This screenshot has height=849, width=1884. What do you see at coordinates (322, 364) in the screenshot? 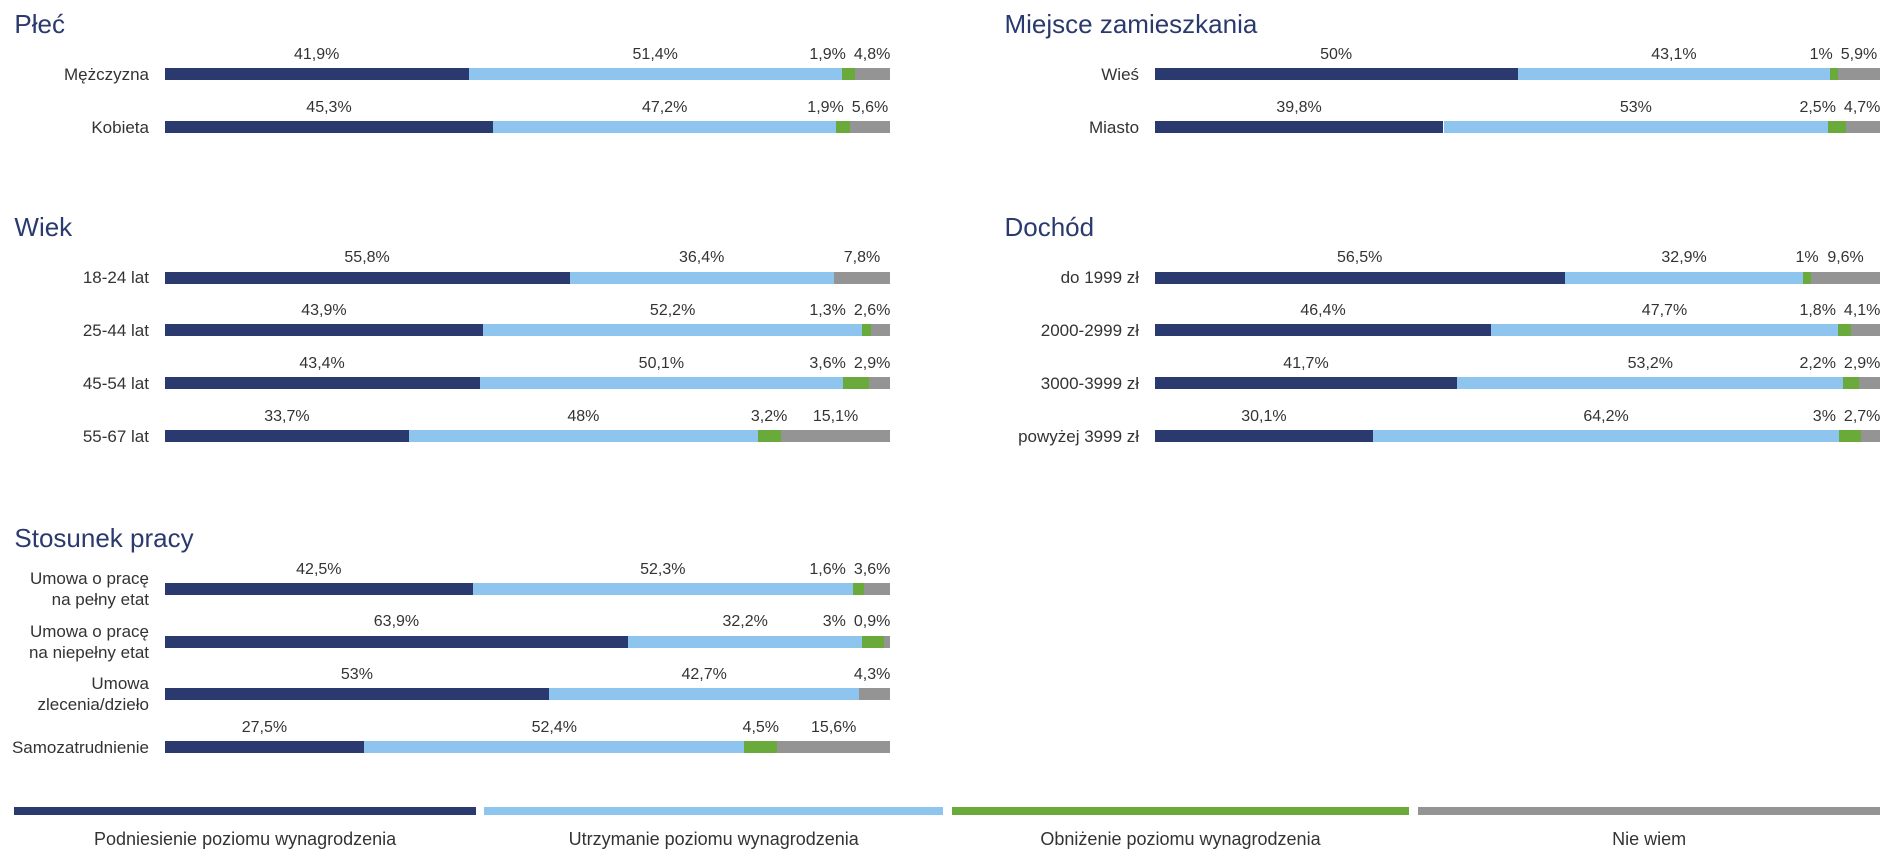
I see `value-label: 43,4%` at bounding box center [322, 364].